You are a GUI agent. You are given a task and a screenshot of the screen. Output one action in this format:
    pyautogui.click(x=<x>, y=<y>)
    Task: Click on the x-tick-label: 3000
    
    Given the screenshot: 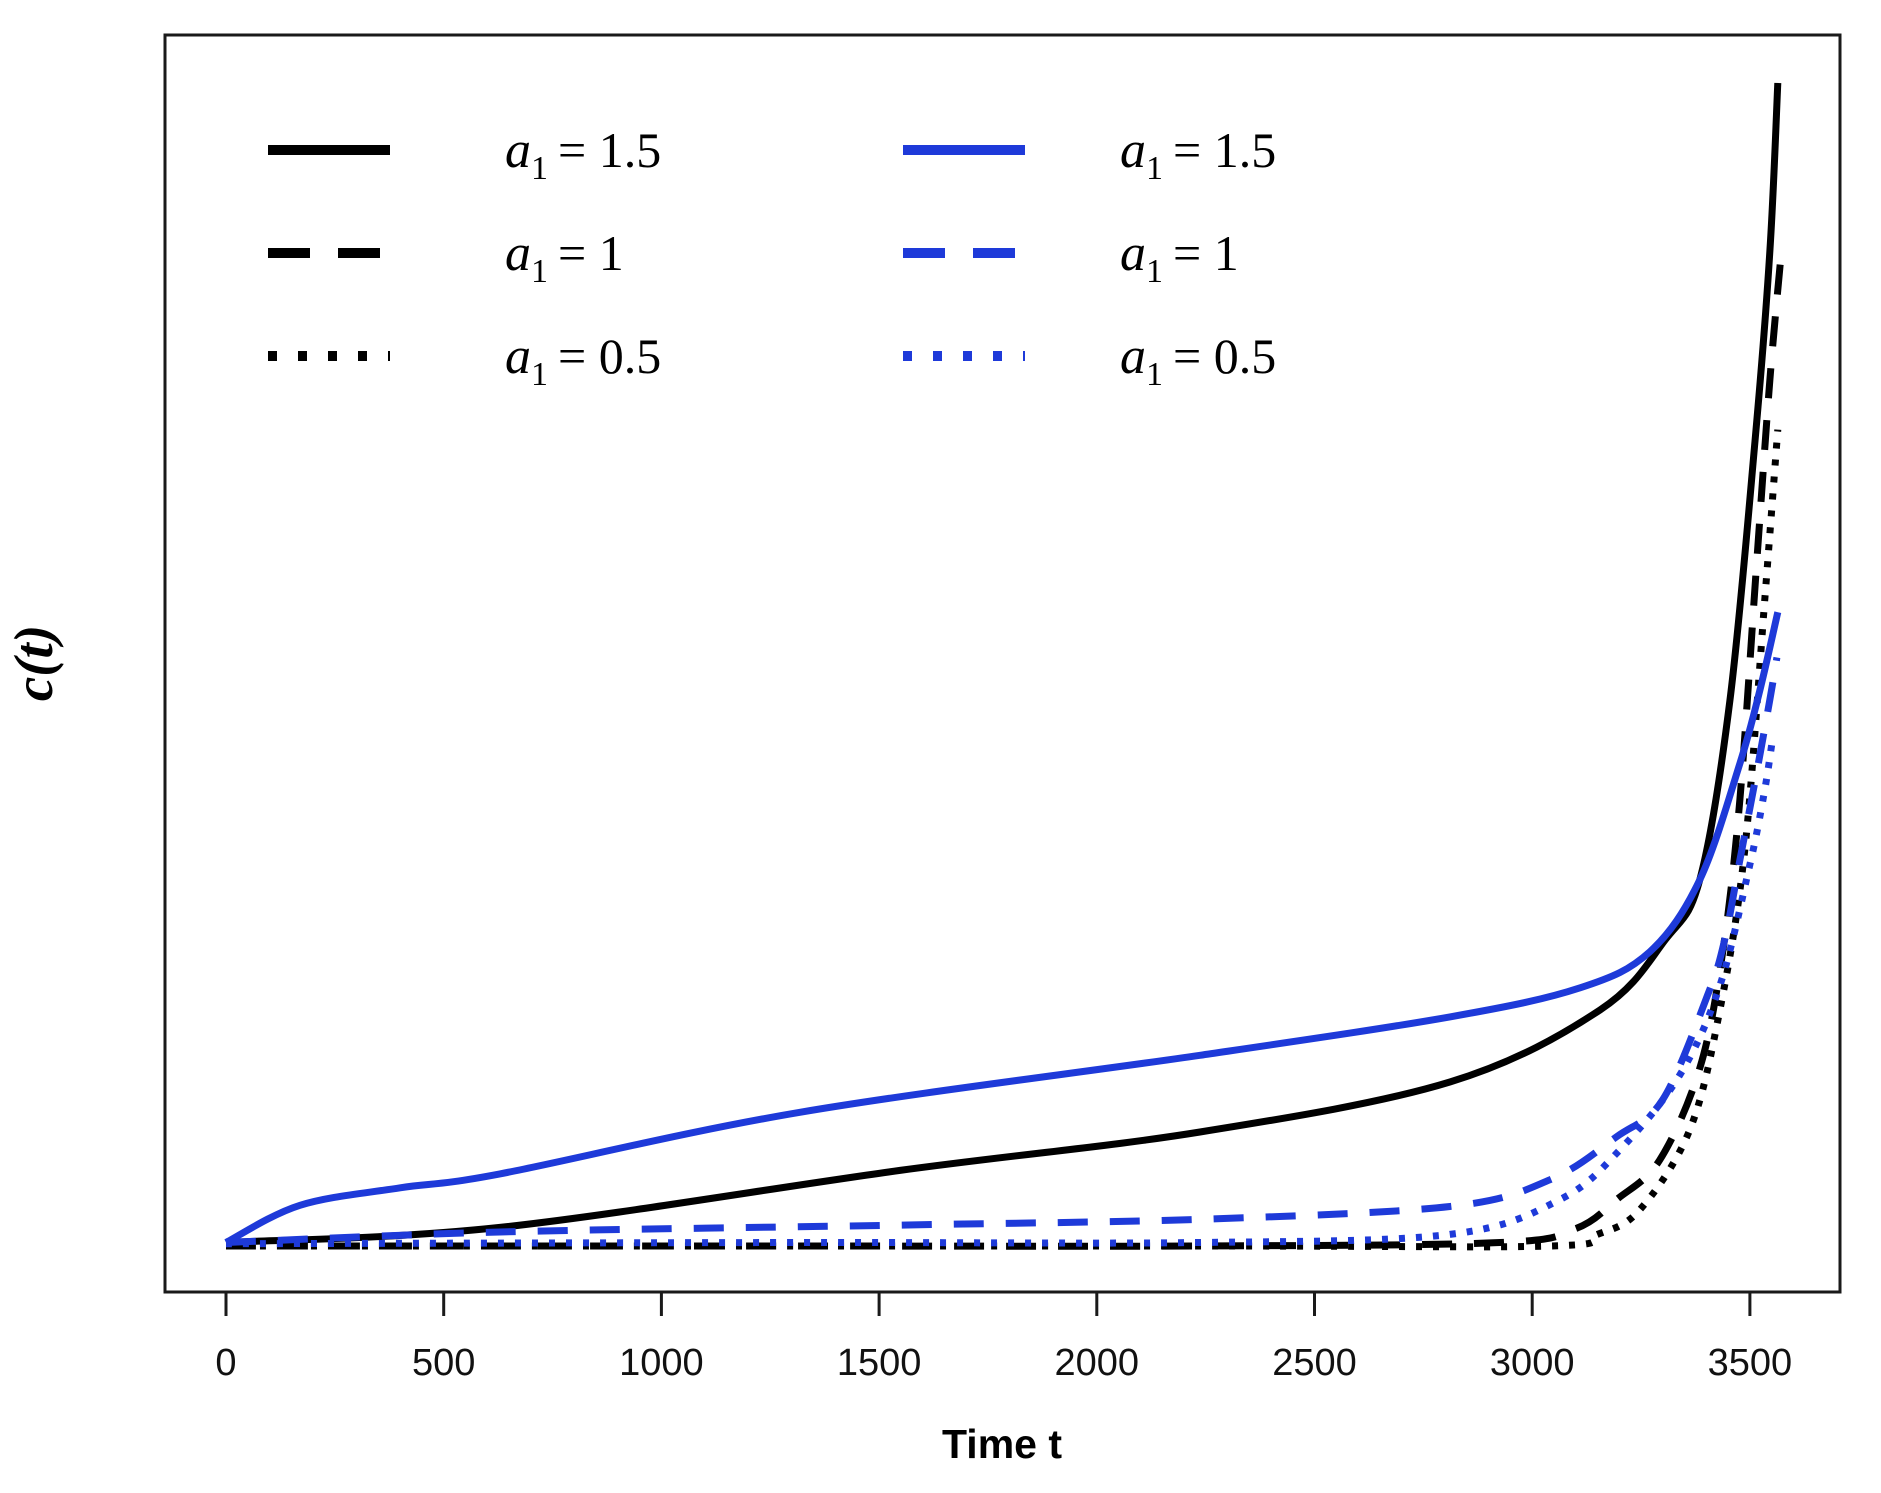 What is the action you would take?
    pyautogui.click(x=1532, y=1363)
    